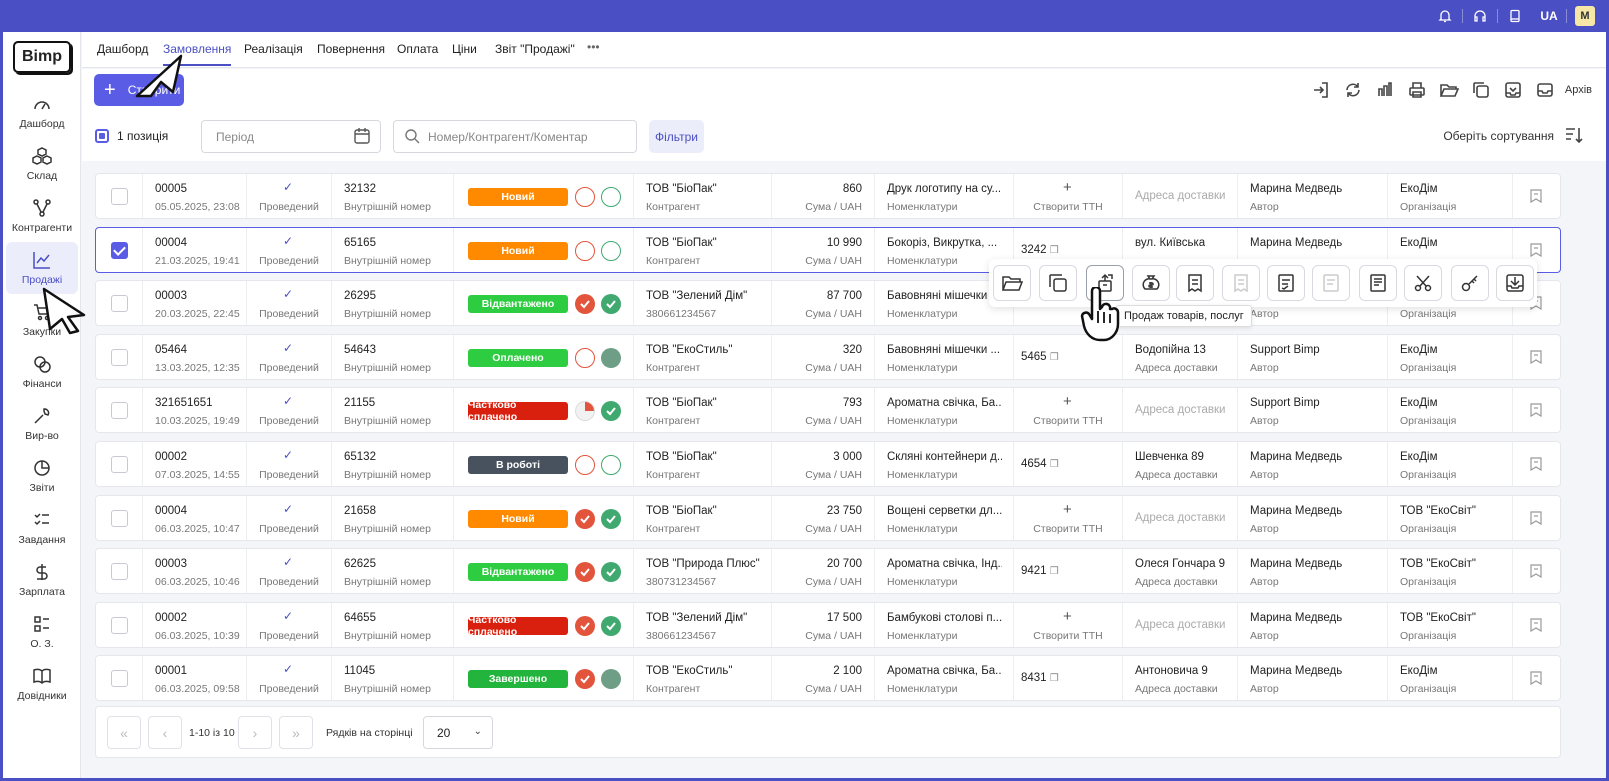 The height and width of the screenshot is (781, 1609). What do you see at coordinates (291, 136) in the screenshot?
I see `period-input` at bounding box center [291, 136].